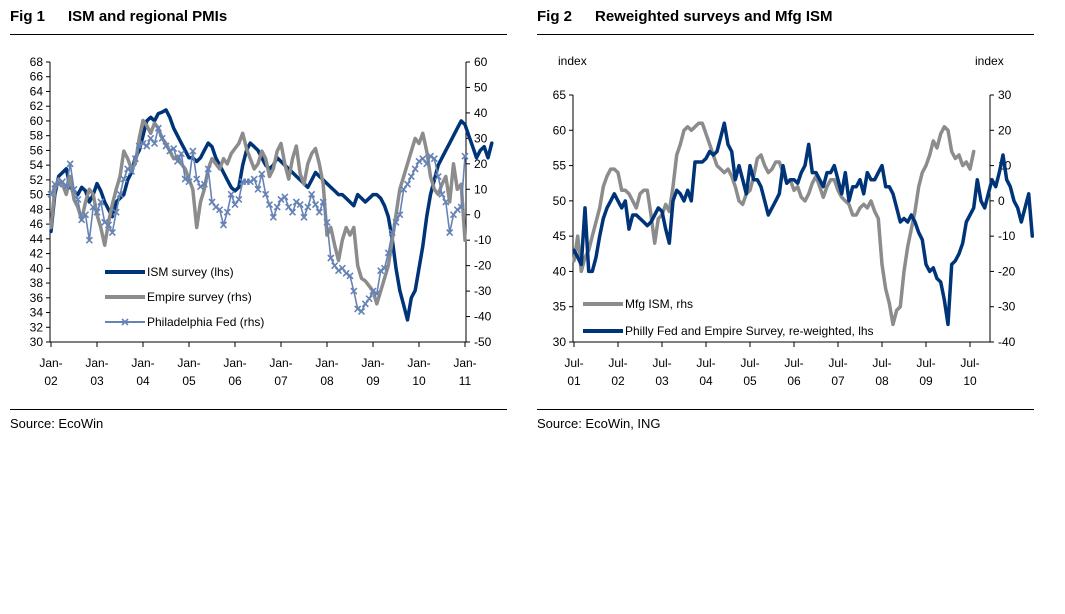  I want to click on left-tick-label: 56, so click(37, 150).